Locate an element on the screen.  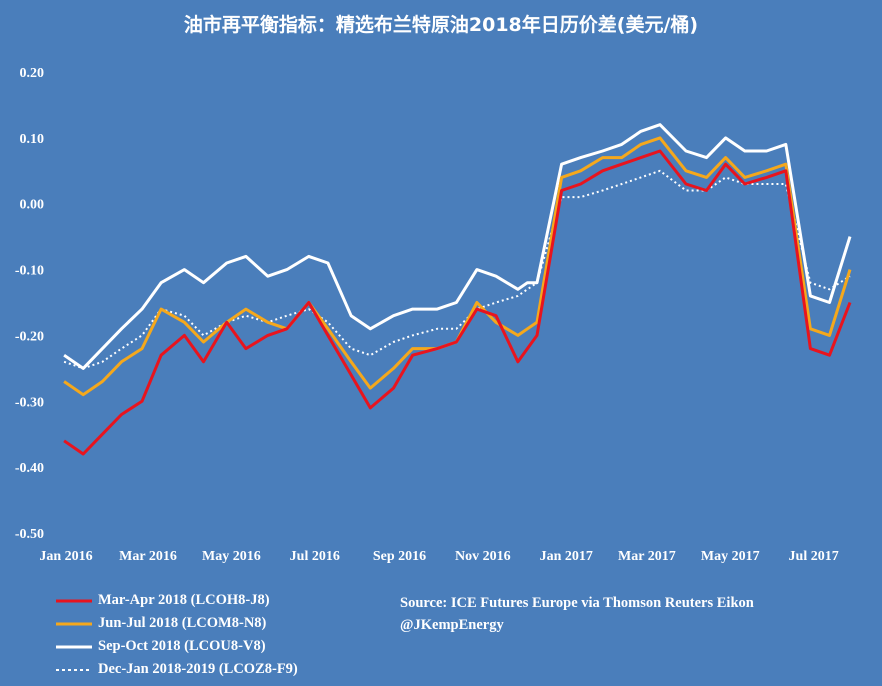
legend-item-mar-apr: Mar-Apr 2018 (LCOH8-J8) is located at coordinates (177, 600).